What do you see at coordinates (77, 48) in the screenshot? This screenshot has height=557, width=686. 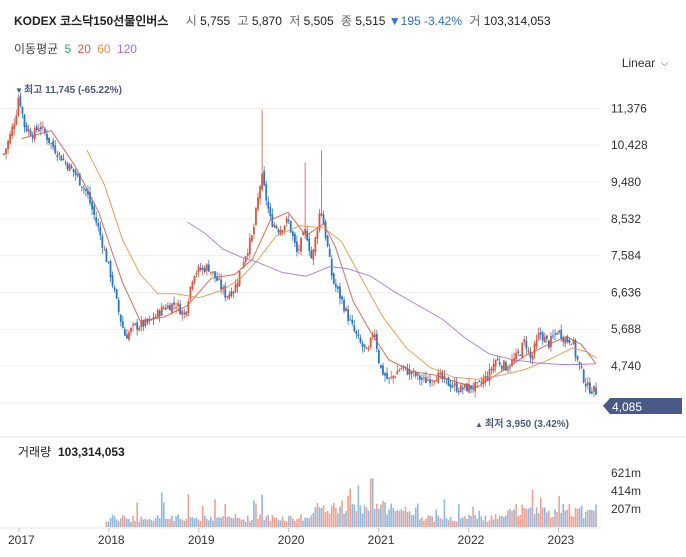 I see `moving-average-legend: 이동평균 5 20 60 120` at bounding box center [77, 48].